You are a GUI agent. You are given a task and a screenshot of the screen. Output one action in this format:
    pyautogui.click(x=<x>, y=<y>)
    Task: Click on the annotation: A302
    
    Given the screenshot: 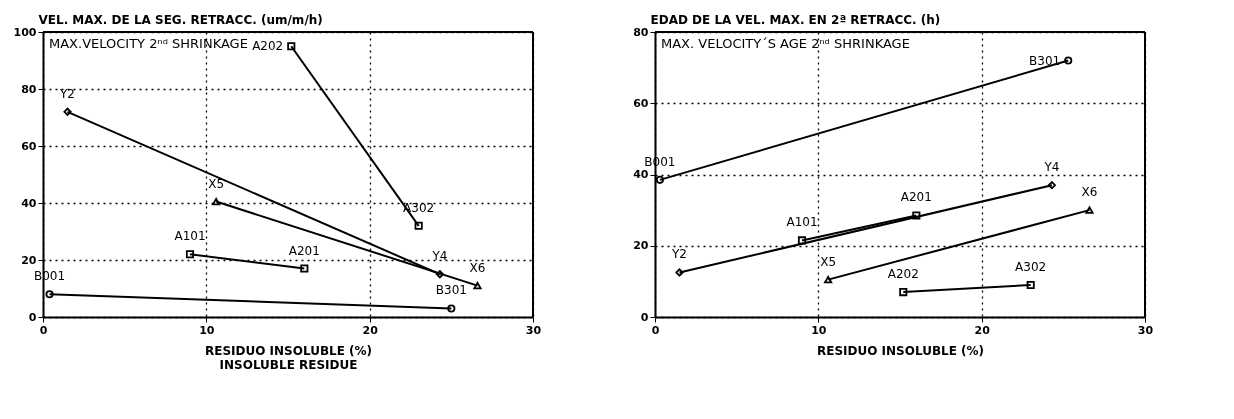 What is the action you would take?
    pyautogui.click(x=1031, y=266)
    